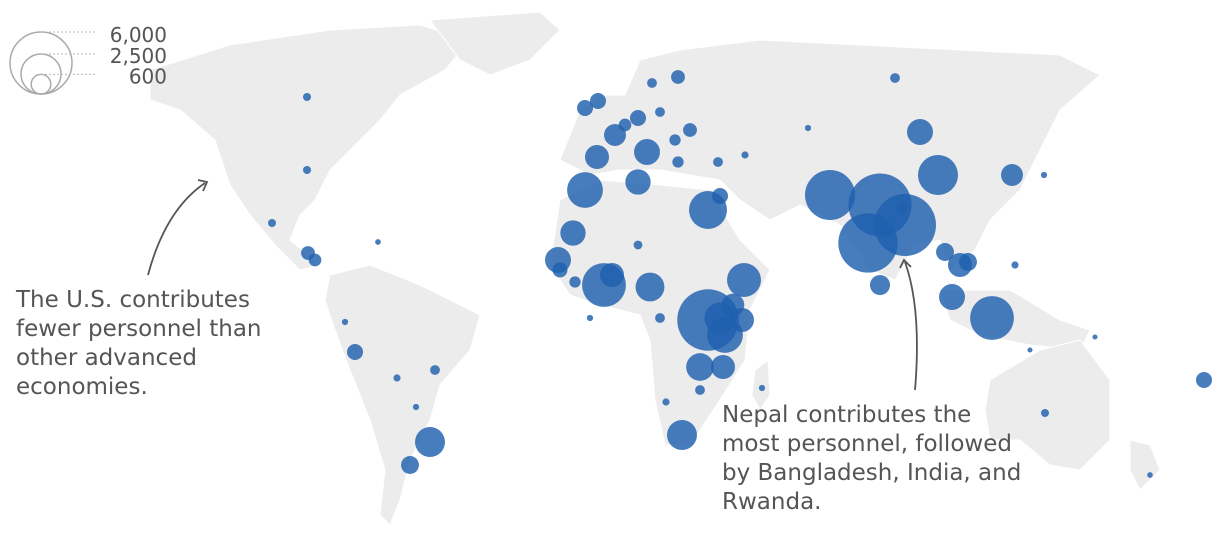  I want to click on annotation-line: The U.S. contributes, so click(132, 300).